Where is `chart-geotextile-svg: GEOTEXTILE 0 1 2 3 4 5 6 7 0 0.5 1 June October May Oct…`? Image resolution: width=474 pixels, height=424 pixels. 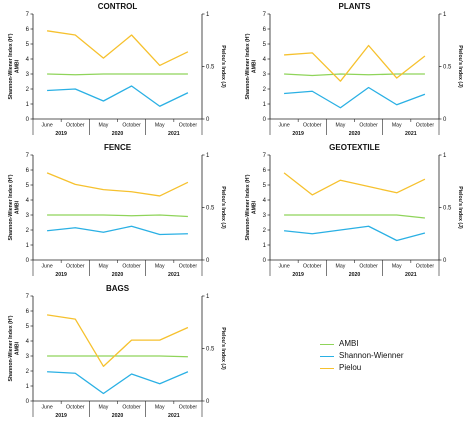
chart-geotextile-svg: GEOTEXTILE 0 1 2 3 4 5 6 7 0 0.5 1 June October May Oct… is located at coordinates (354, 210).